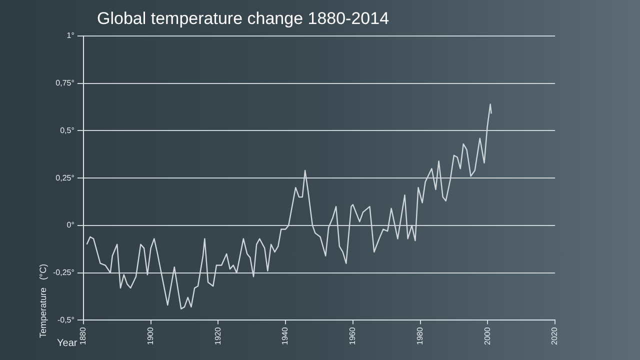 The image size is (640, 360). What do you see at coordinates (419, 335) in the screenshot?
I see `x-tick-label: 1980` at bounding box center [419, 335].